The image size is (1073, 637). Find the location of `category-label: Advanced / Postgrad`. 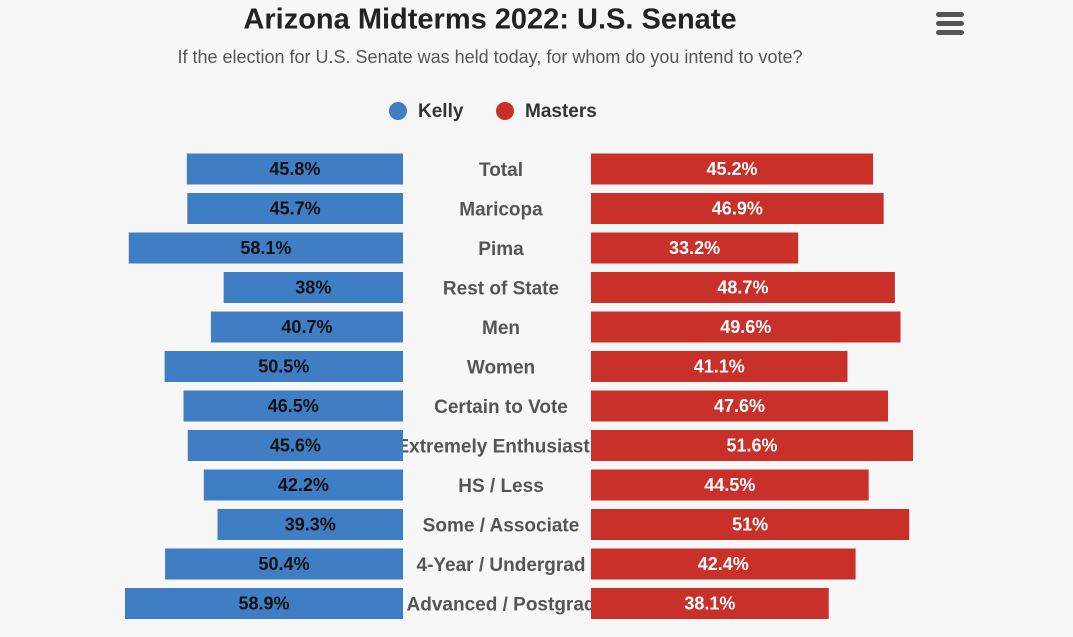

category-label: Advanced / Postgrad is located at coordinates (501, 605).